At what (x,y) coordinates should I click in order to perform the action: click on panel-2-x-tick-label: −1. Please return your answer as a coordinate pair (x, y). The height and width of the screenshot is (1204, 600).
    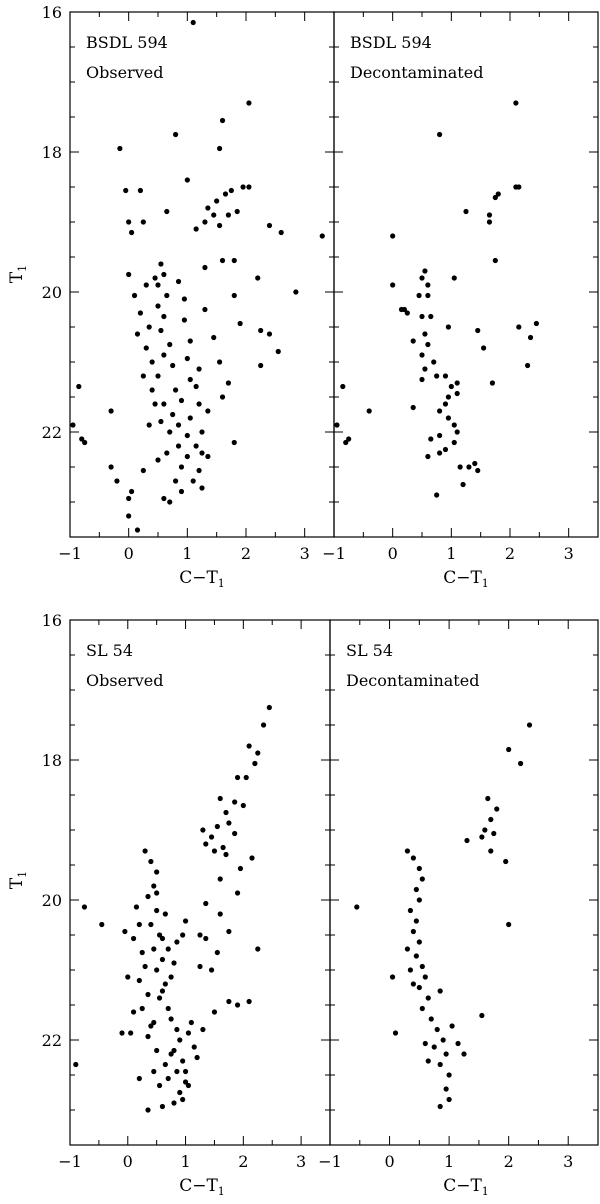
    Looking at the image, I should click on (334, 553).